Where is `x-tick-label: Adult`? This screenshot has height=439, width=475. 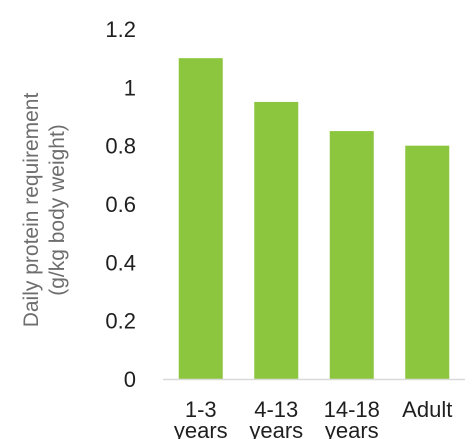
x-tick-label: Adult is located at coordinates (427, 409).